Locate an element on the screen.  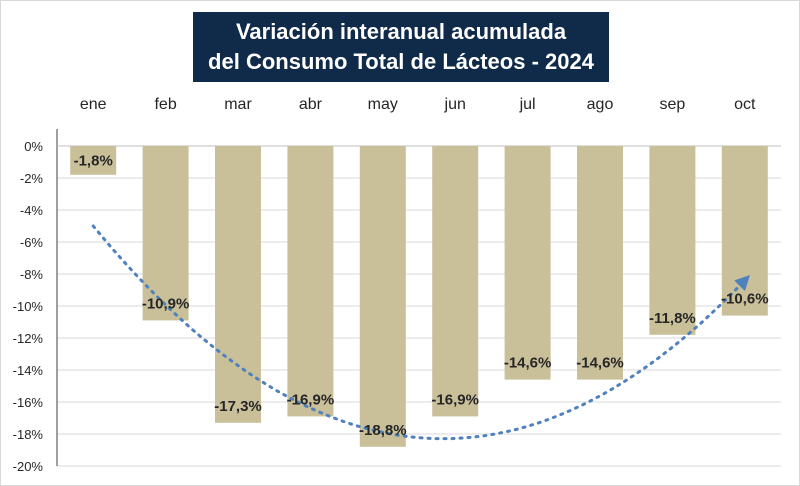
y-tick-label: -14% is located at coordinates (28, 370).